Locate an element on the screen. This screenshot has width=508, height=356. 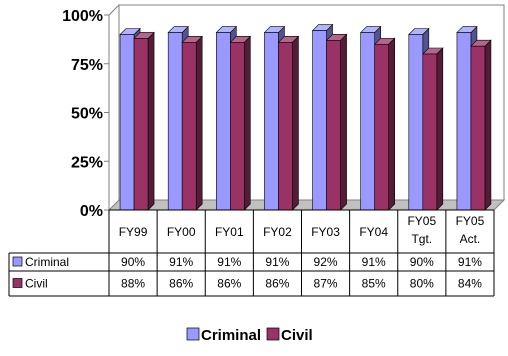
legend-label: Criminal is located at coordinates (231, 335).